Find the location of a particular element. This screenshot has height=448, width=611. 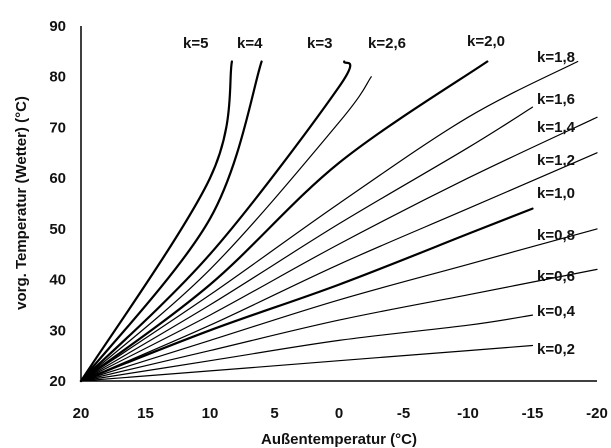

x-tick-label: -5 is located at coordinates (403, 413).